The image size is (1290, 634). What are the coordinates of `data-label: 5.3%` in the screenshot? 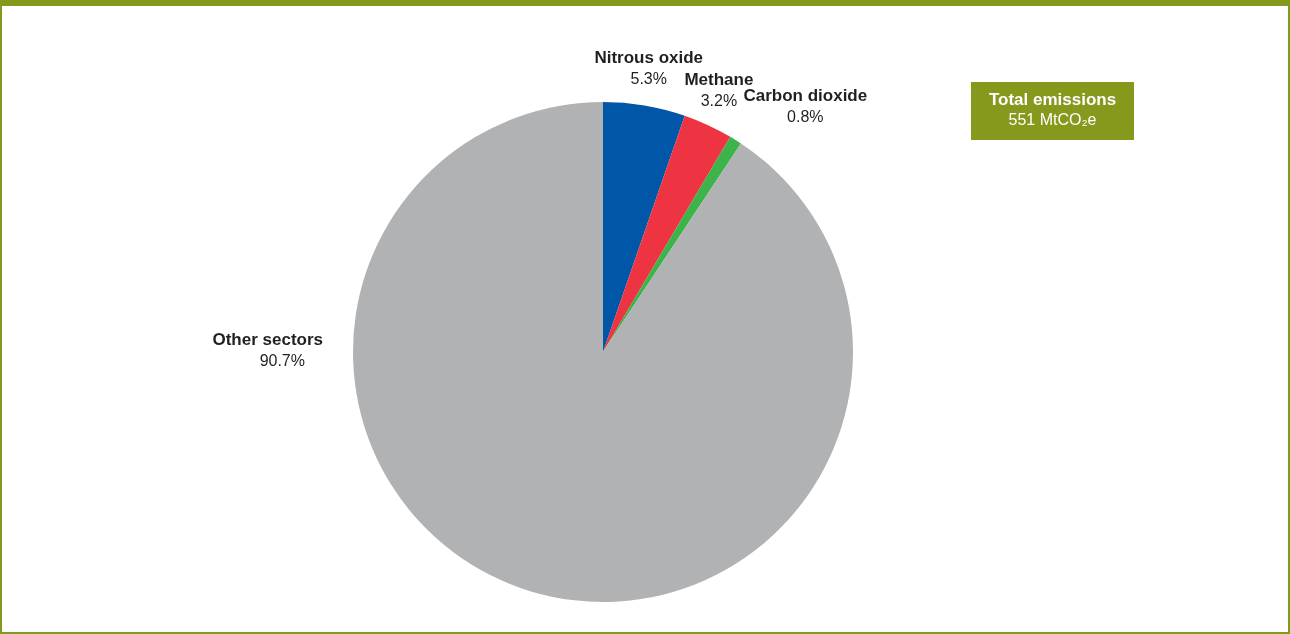 It's located at (648, 79).